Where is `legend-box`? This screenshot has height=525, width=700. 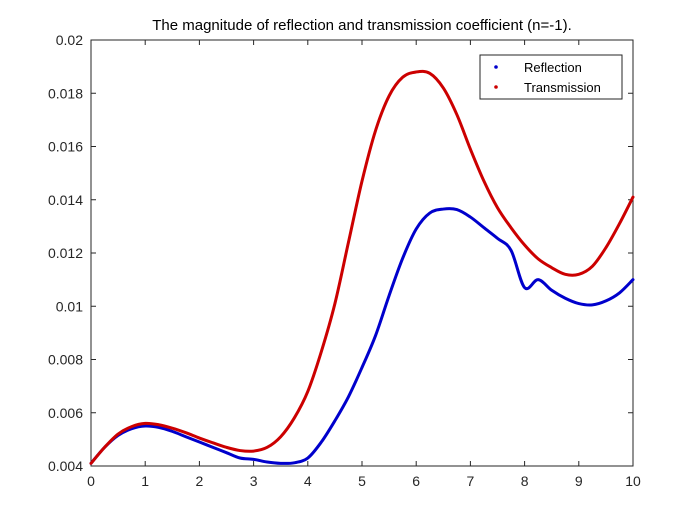 legend-box is located at coordinates (551, 77).